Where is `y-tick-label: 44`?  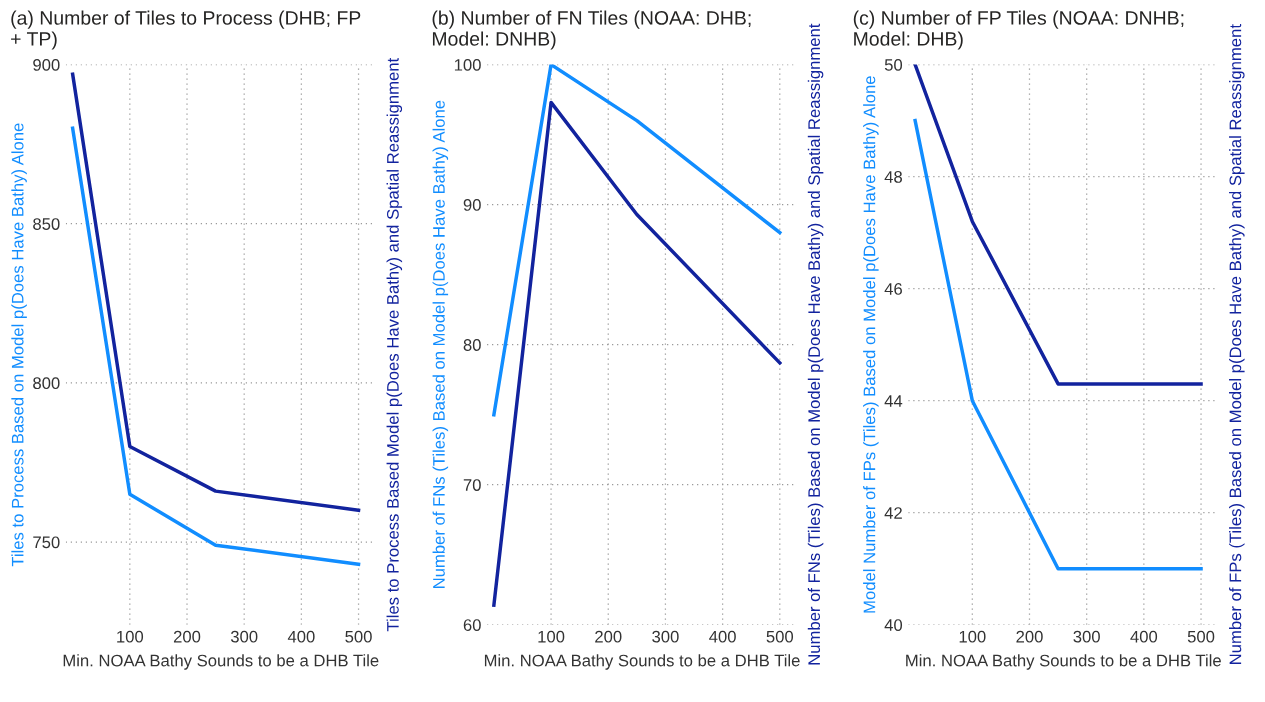 y-tick-label: 44 is located at coordinates (893, 401).